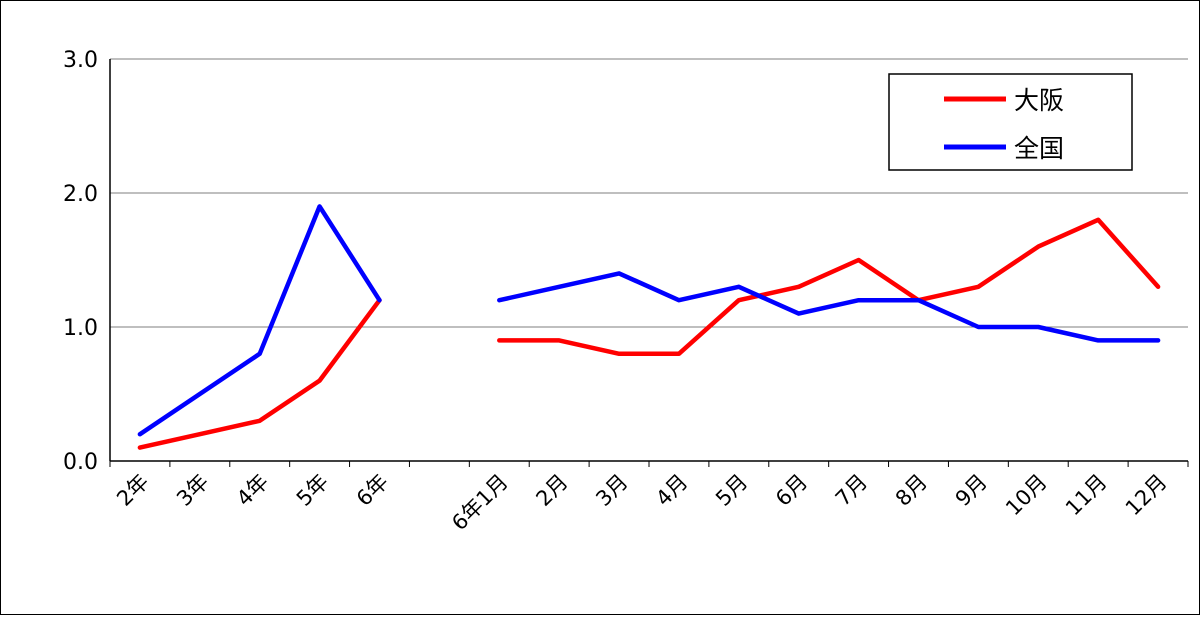  What do you see at coordinates (911, 490) in the screenshot?
I see `x-tick-label: 8月` at bounding box center [911, 490].